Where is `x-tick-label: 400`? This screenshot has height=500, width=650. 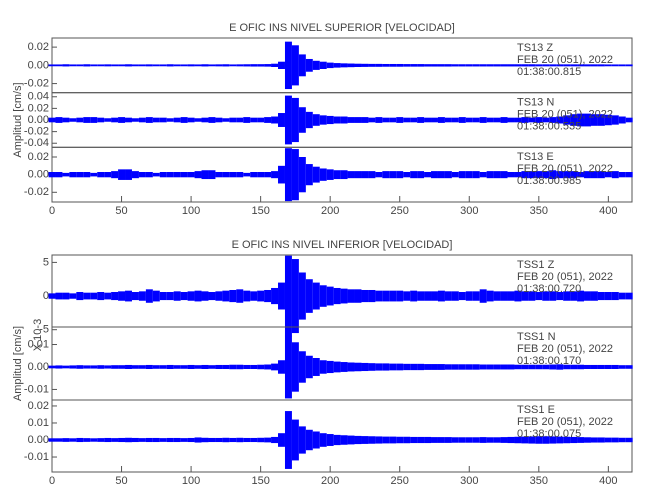
x-tick-label: 400 is located at coordinates (608, 481).